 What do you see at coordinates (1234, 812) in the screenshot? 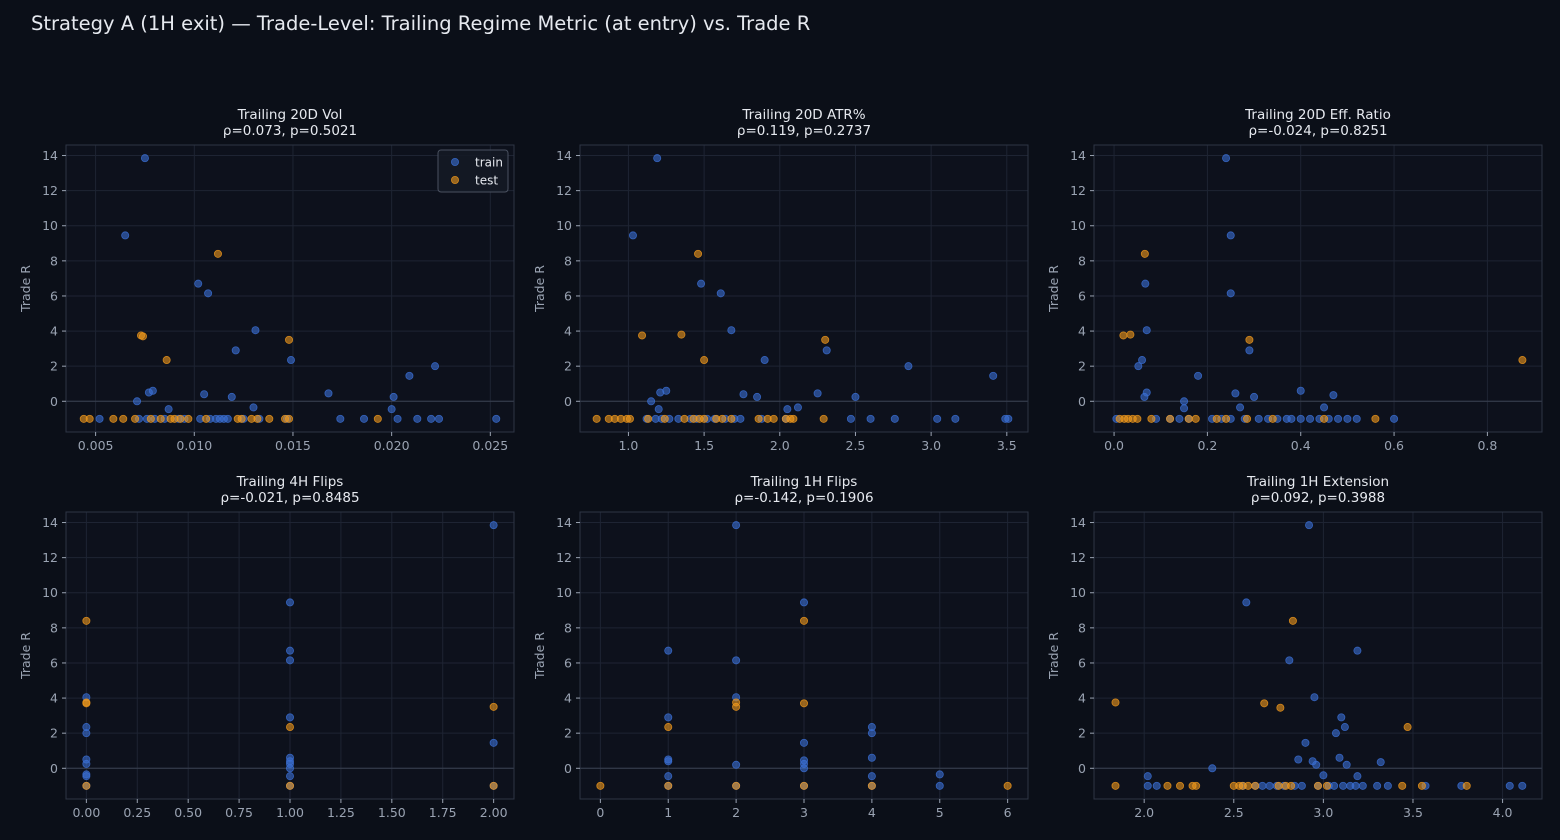
I see `x-tick-label: 2.5` at bounding box center [1234, 812].